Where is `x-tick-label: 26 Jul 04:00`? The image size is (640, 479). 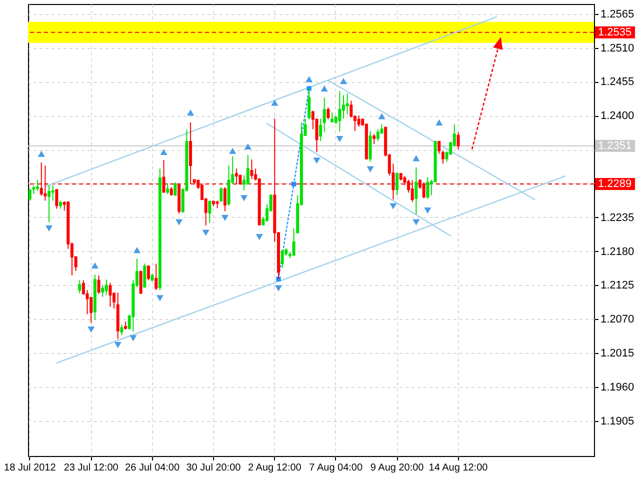 x-tick-label: 26 Jul 04:00 is located at coordinates (152, 468).